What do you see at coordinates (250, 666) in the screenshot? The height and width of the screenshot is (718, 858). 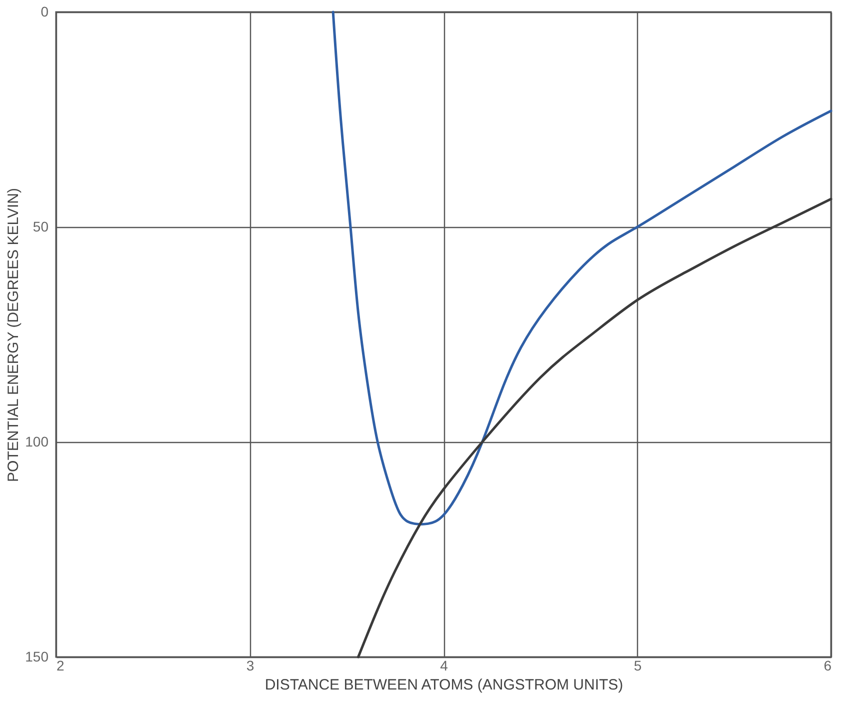 I see `x-tick-label: 3` at bounding box center [250, 666].